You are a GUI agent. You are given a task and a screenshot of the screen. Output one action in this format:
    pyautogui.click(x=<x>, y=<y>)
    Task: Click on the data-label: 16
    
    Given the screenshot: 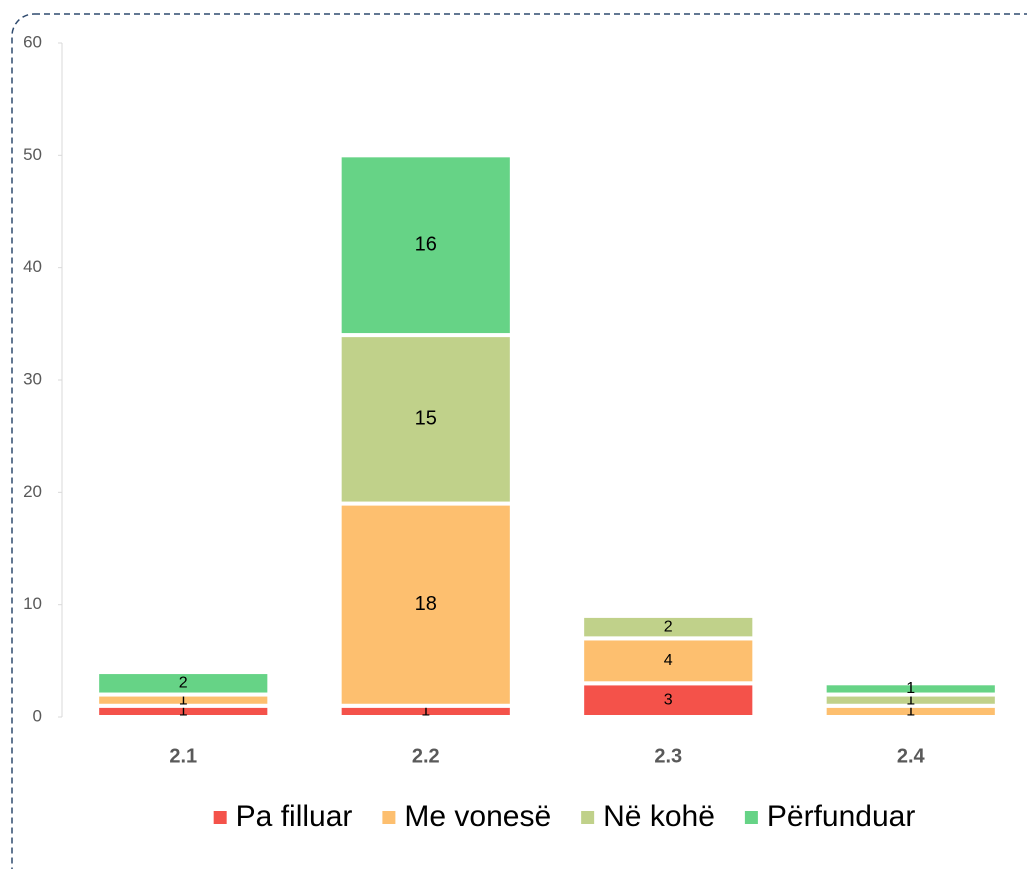 What is the action you would take?
    pyautogui.click(x=426, y=244)
    